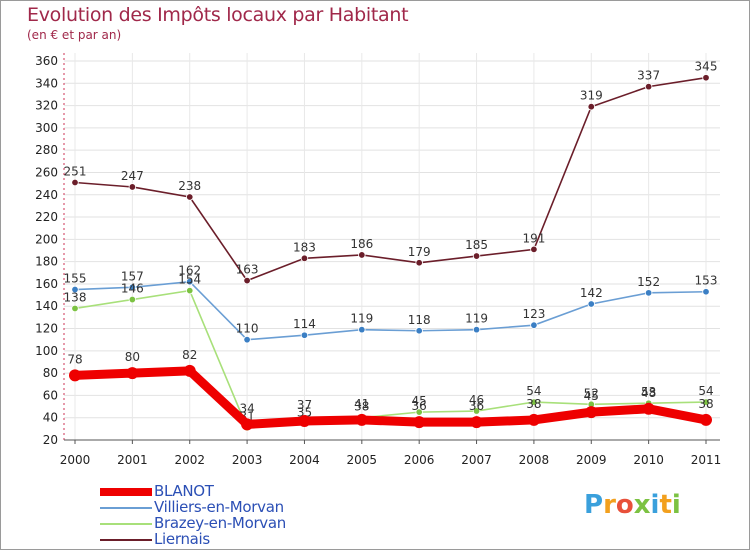 This screenshot has height=550, width=750. I want to click on y-tick-label: 60, so click(50, 395).